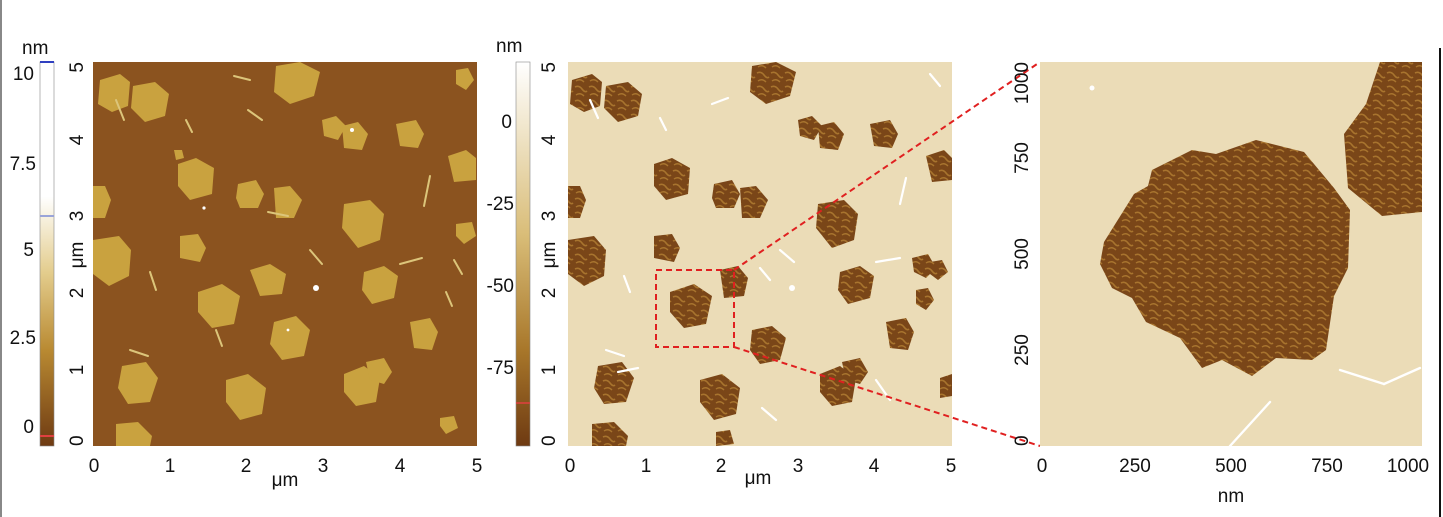 This screenshot has height=517, width=1443. I want to click on x-tick-label: 1000, so click(1408, 466).